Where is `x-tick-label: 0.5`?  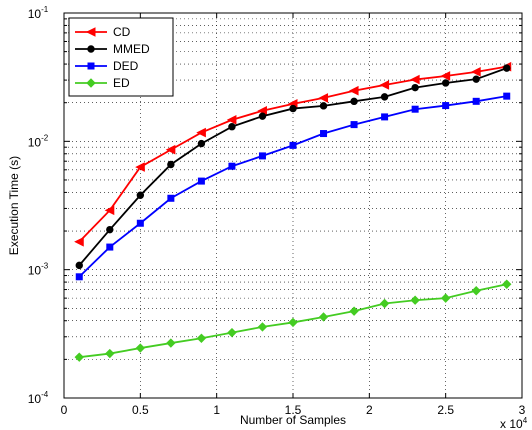
x-tick-label: 0.5 is located at coordinates (140, 410).